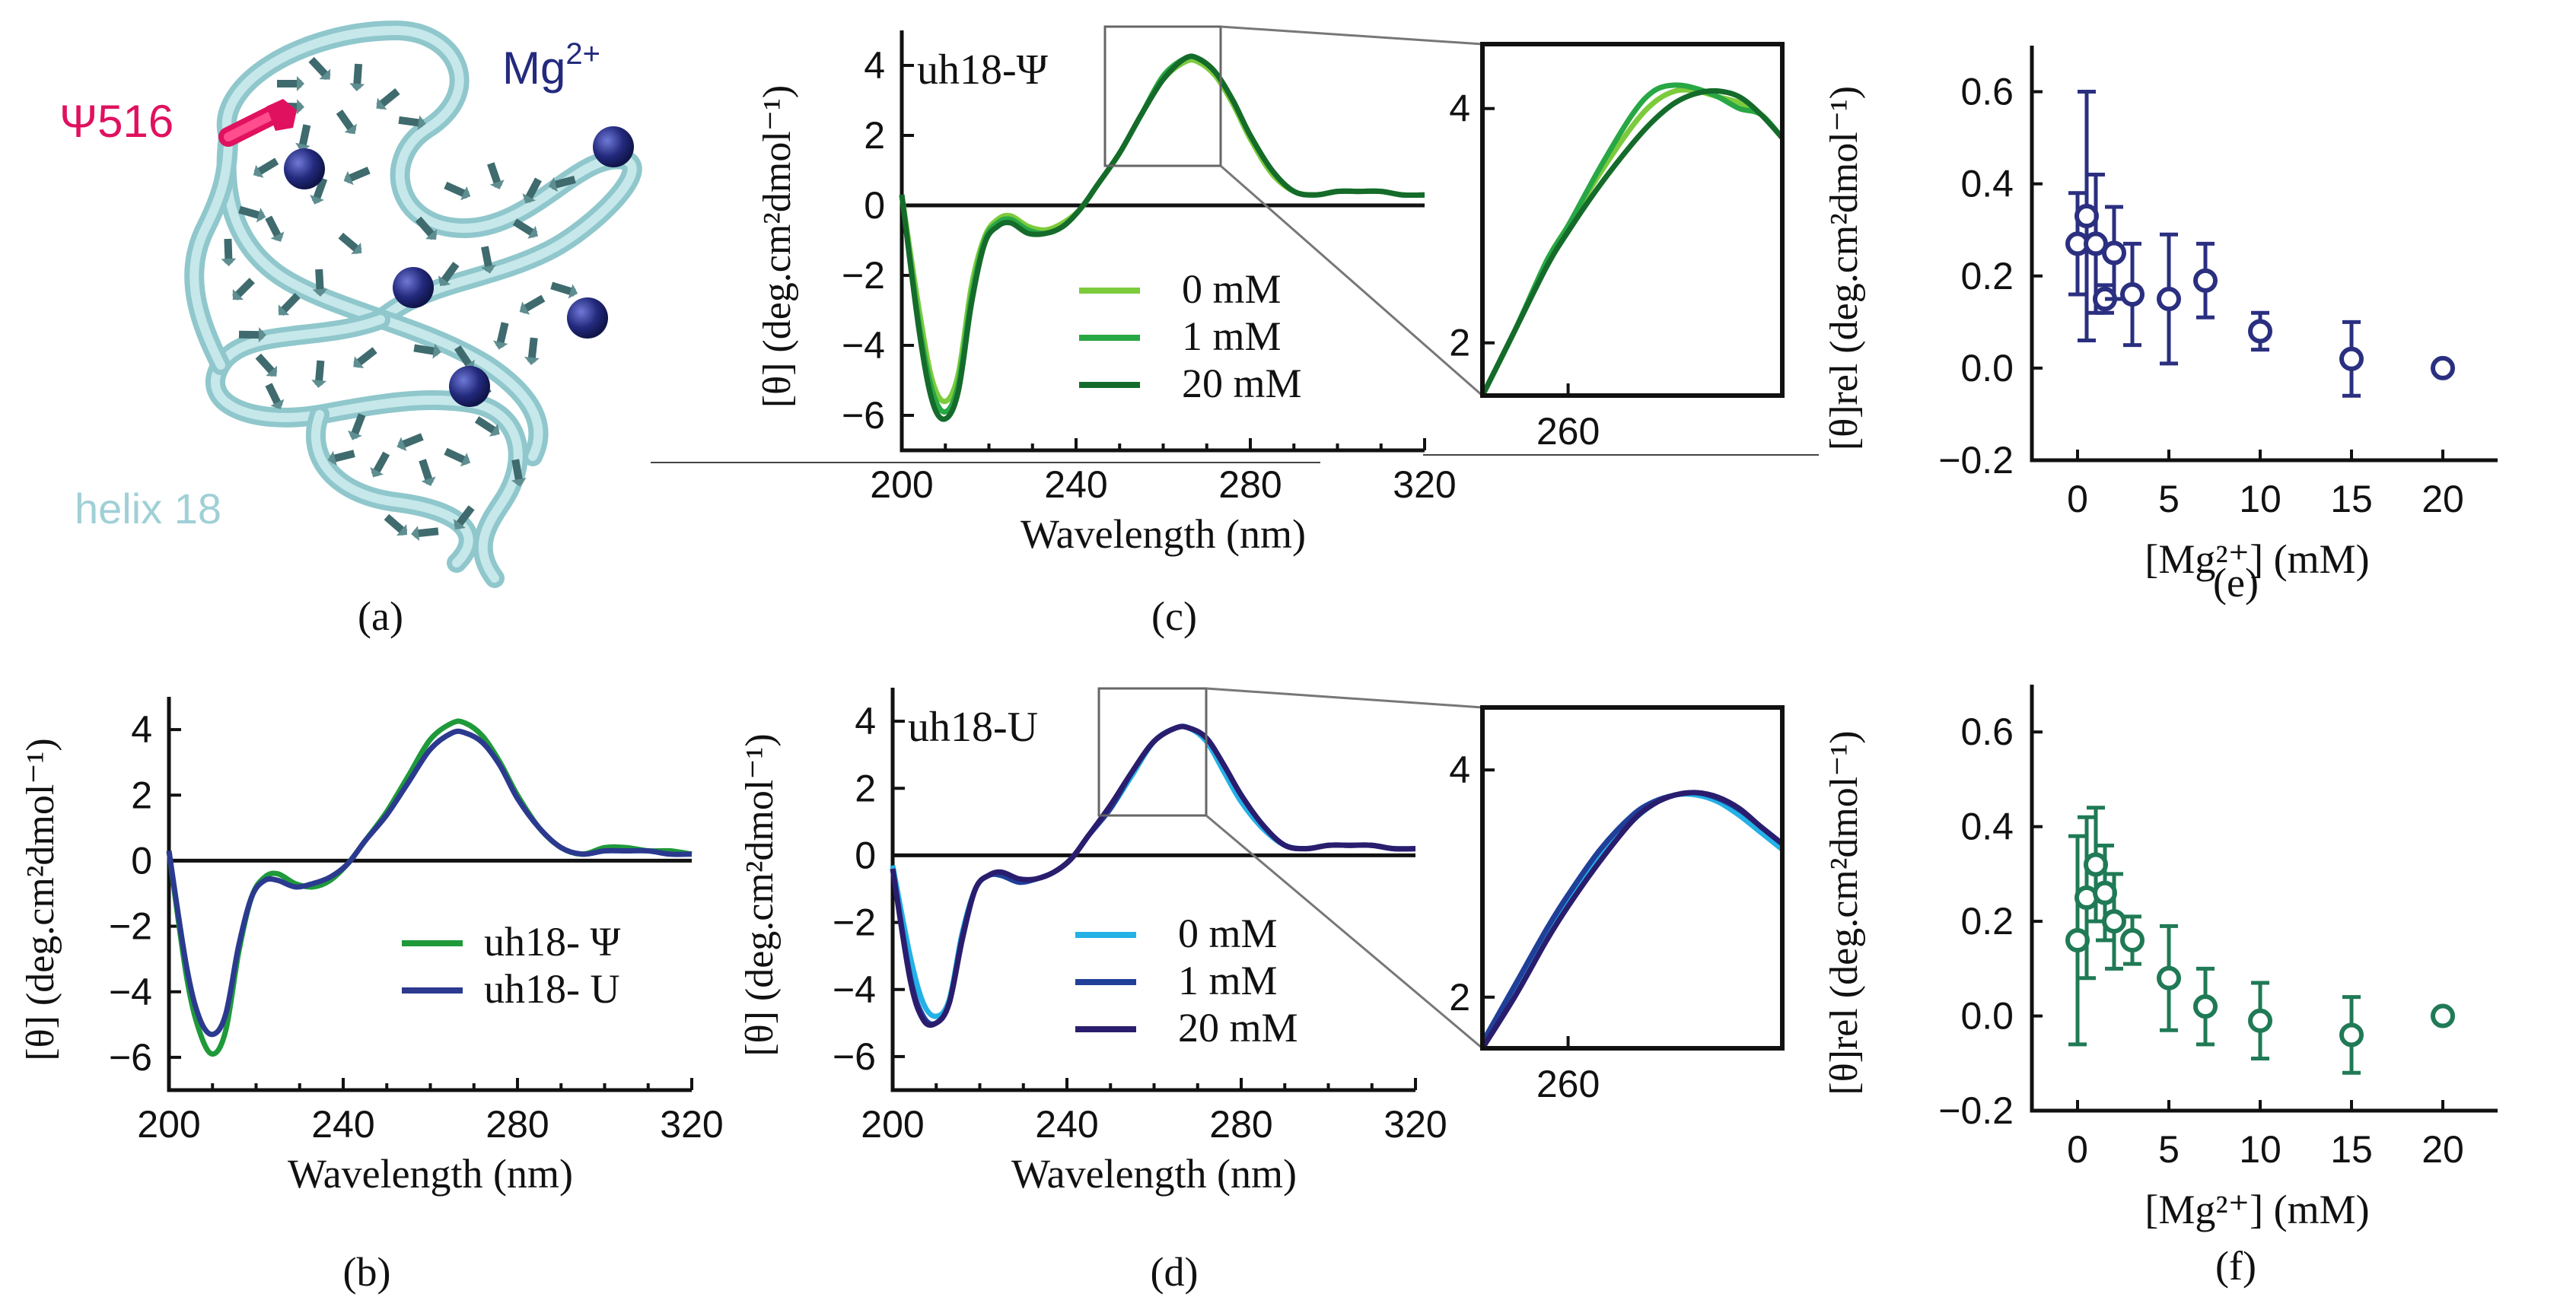 The height and width of the screenshot is (1313, 2576). What do you see at coordinates (367, 1272) in the screenshot?
I see `panel-b-label: (b)` at bounding box center [367, 1272].